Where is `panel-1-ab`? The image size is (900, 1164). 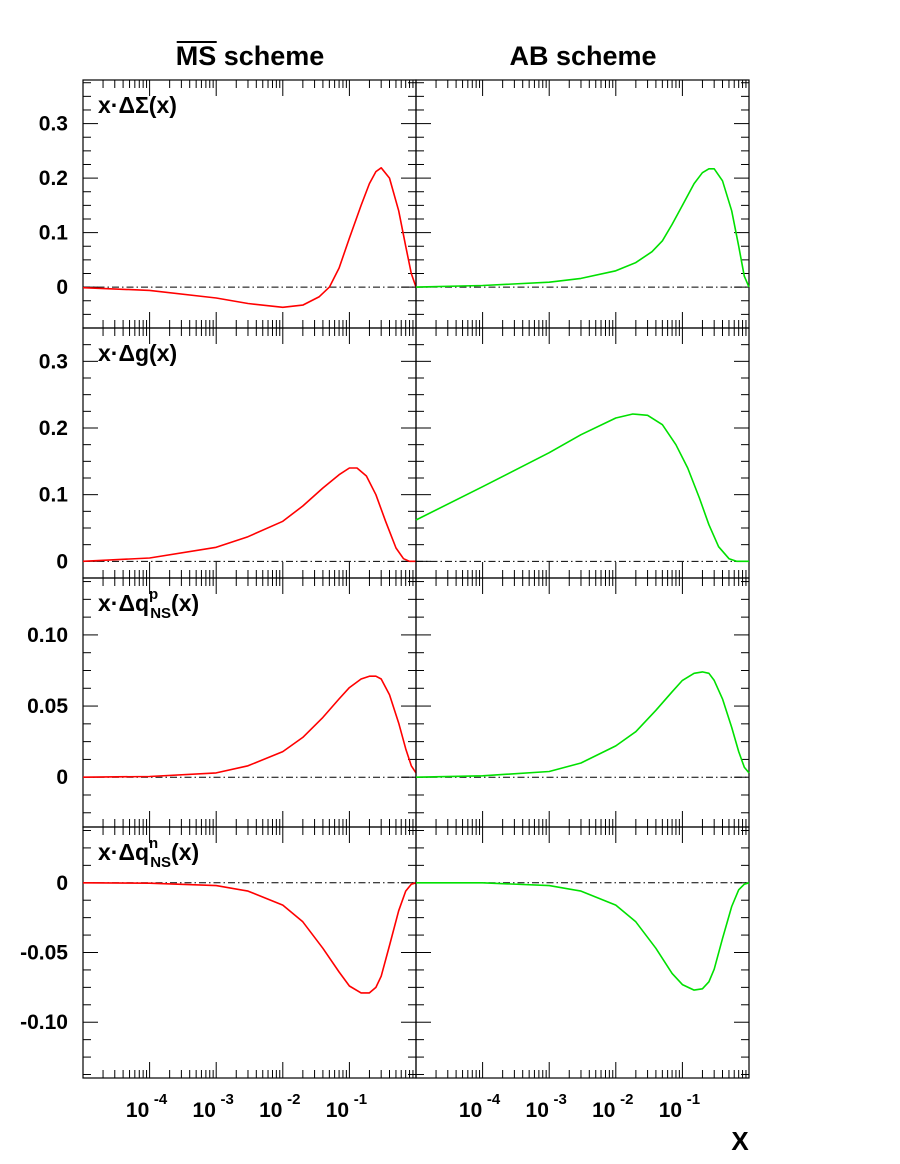
panel-1-ab is located at coordinates (582, 204).